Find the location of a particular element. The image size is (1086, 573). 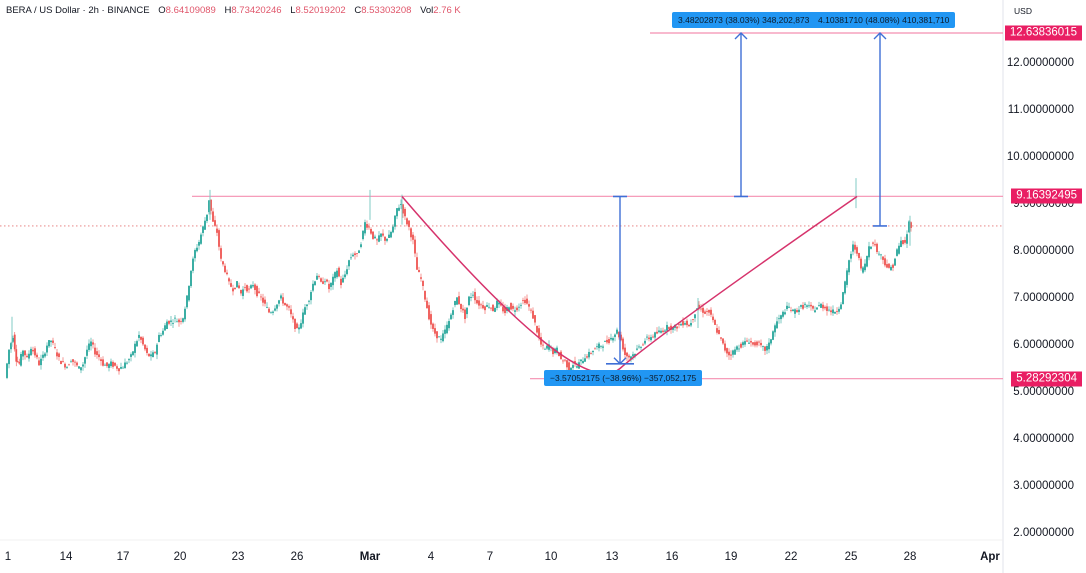

x-tick-label: 16 is located at coordinates (672, 557).